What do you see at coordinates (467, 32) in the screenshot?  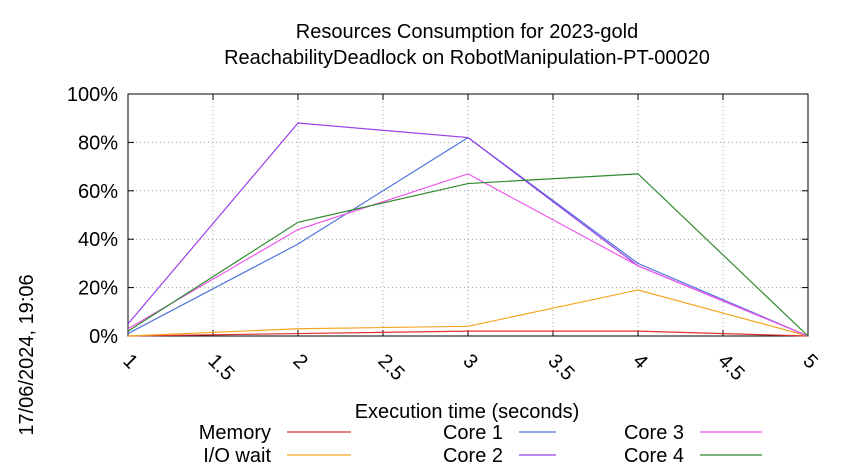 I see `chart-title: Resources Consumption for 2023-gold` at bounding box center [467, 32].